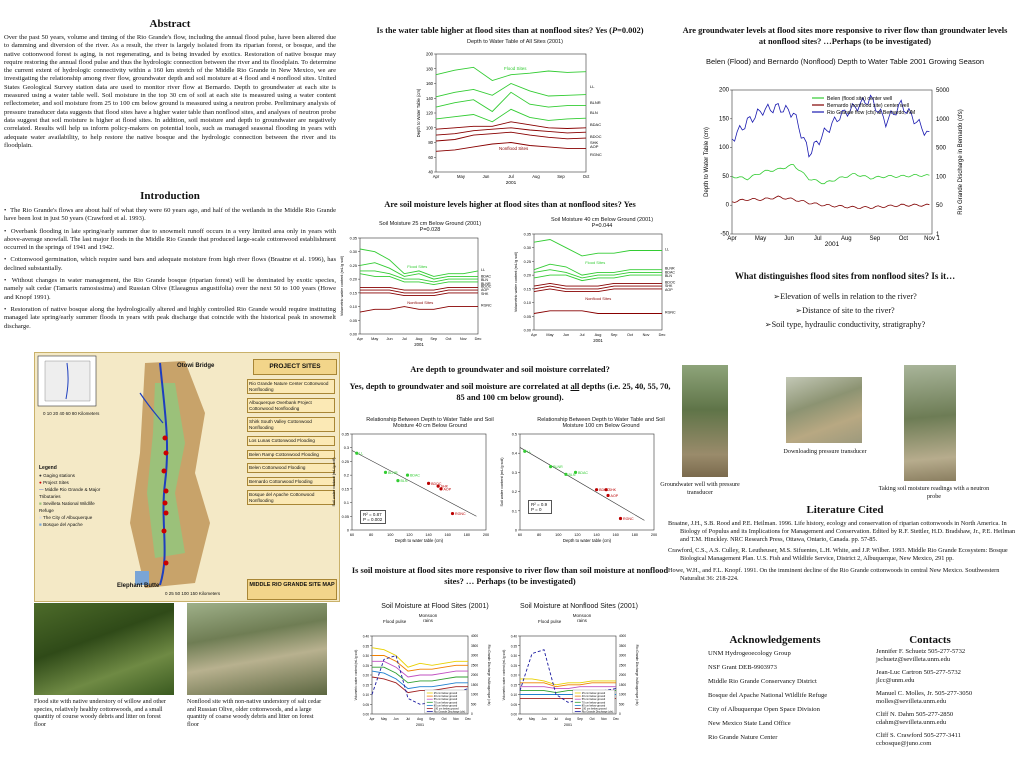 Image resolution: width=1024 pixels, height=762 pixels. I want to click on y-tick-label: 0.25, so click(527, 262).